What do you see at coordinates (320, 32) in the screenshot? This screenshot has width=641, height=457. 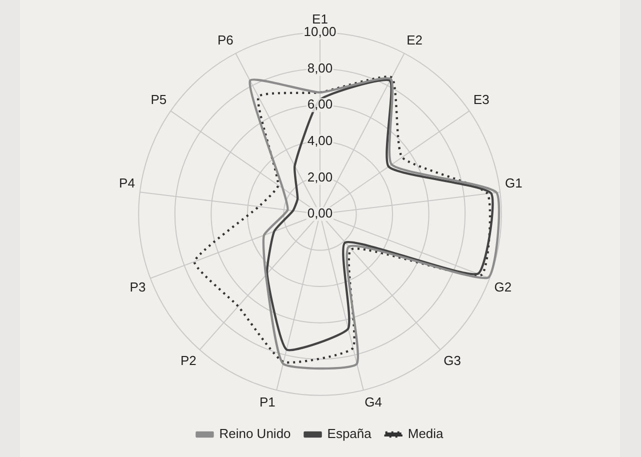 I see `y-tick-label: 10,00` at bounding box center [320, 32].